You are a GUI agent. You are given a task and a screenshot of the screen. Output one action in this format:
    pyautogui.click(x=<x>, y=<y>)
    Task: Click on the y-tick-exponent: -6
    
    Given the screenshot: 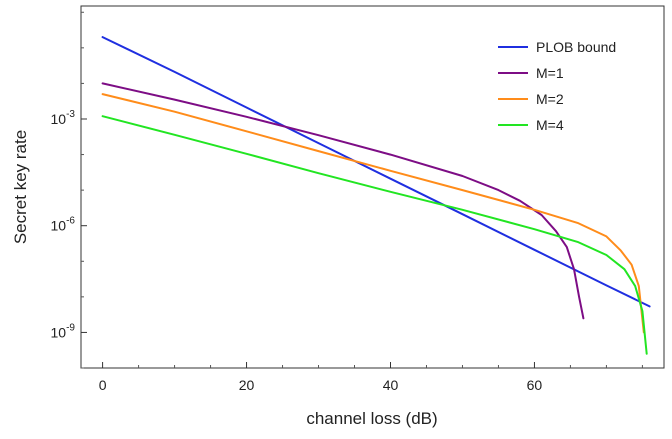 What is the action you would take?
    pyautogui.click(x=70, y=221)
    